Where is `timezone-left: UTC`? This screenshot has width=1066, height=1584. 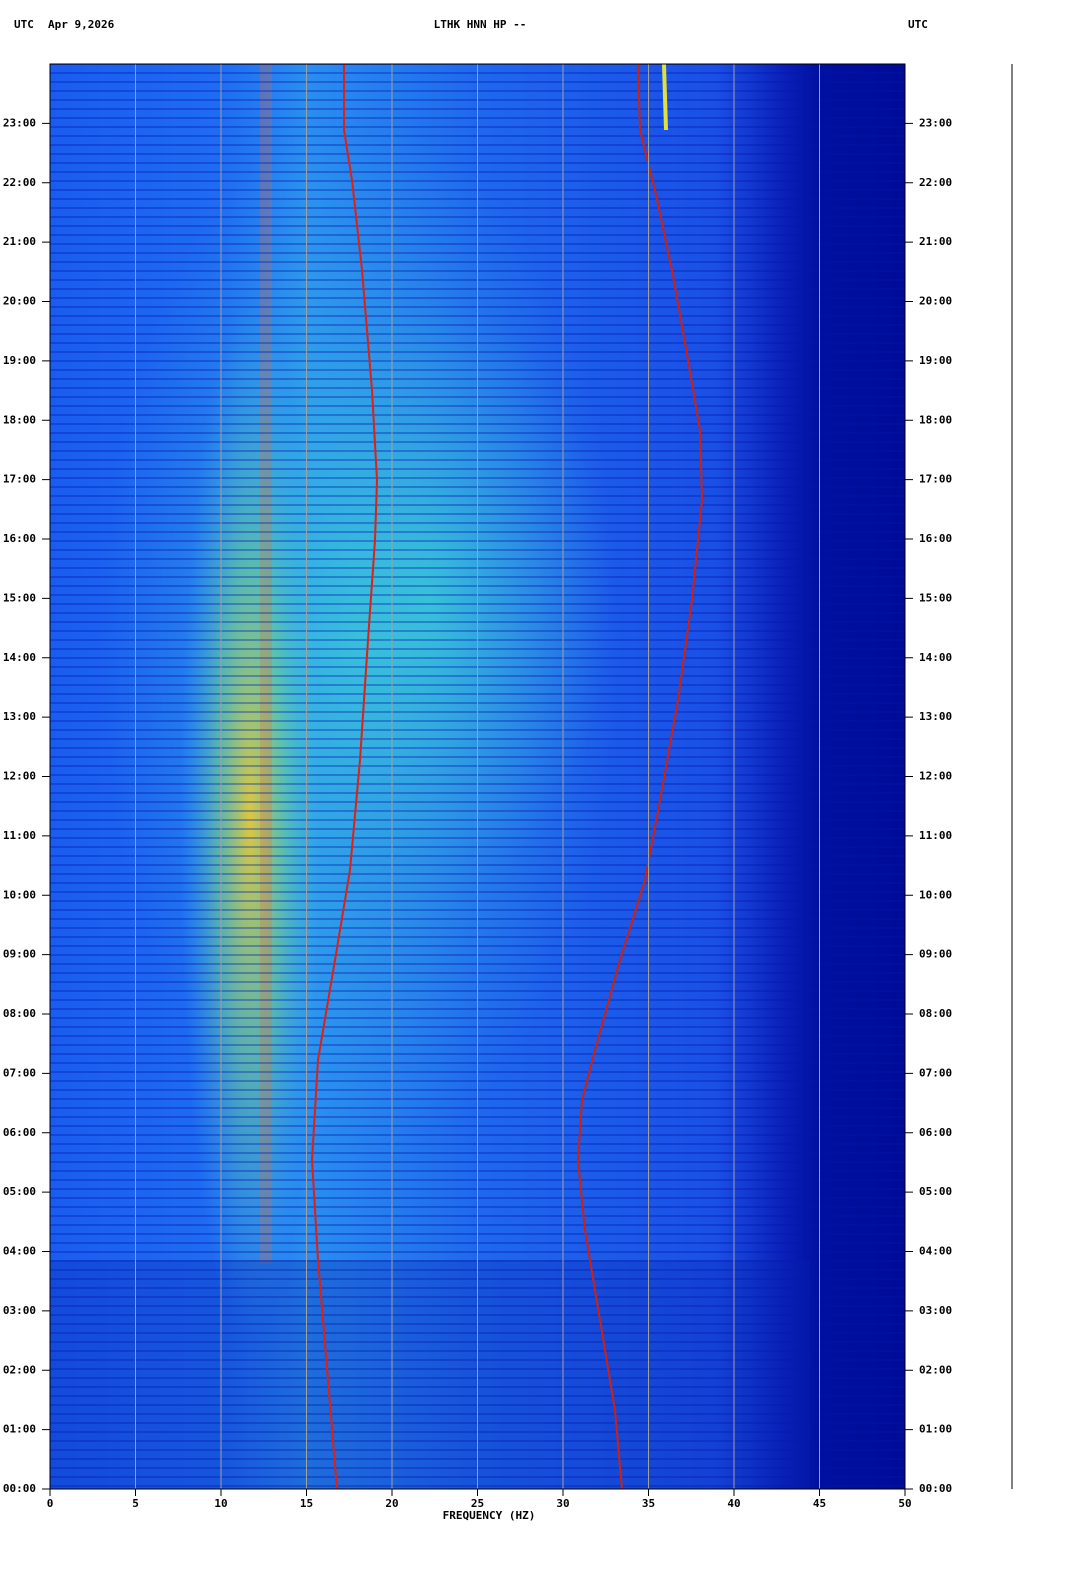
timezone-left: UTC is located at coordinates (24, 24).